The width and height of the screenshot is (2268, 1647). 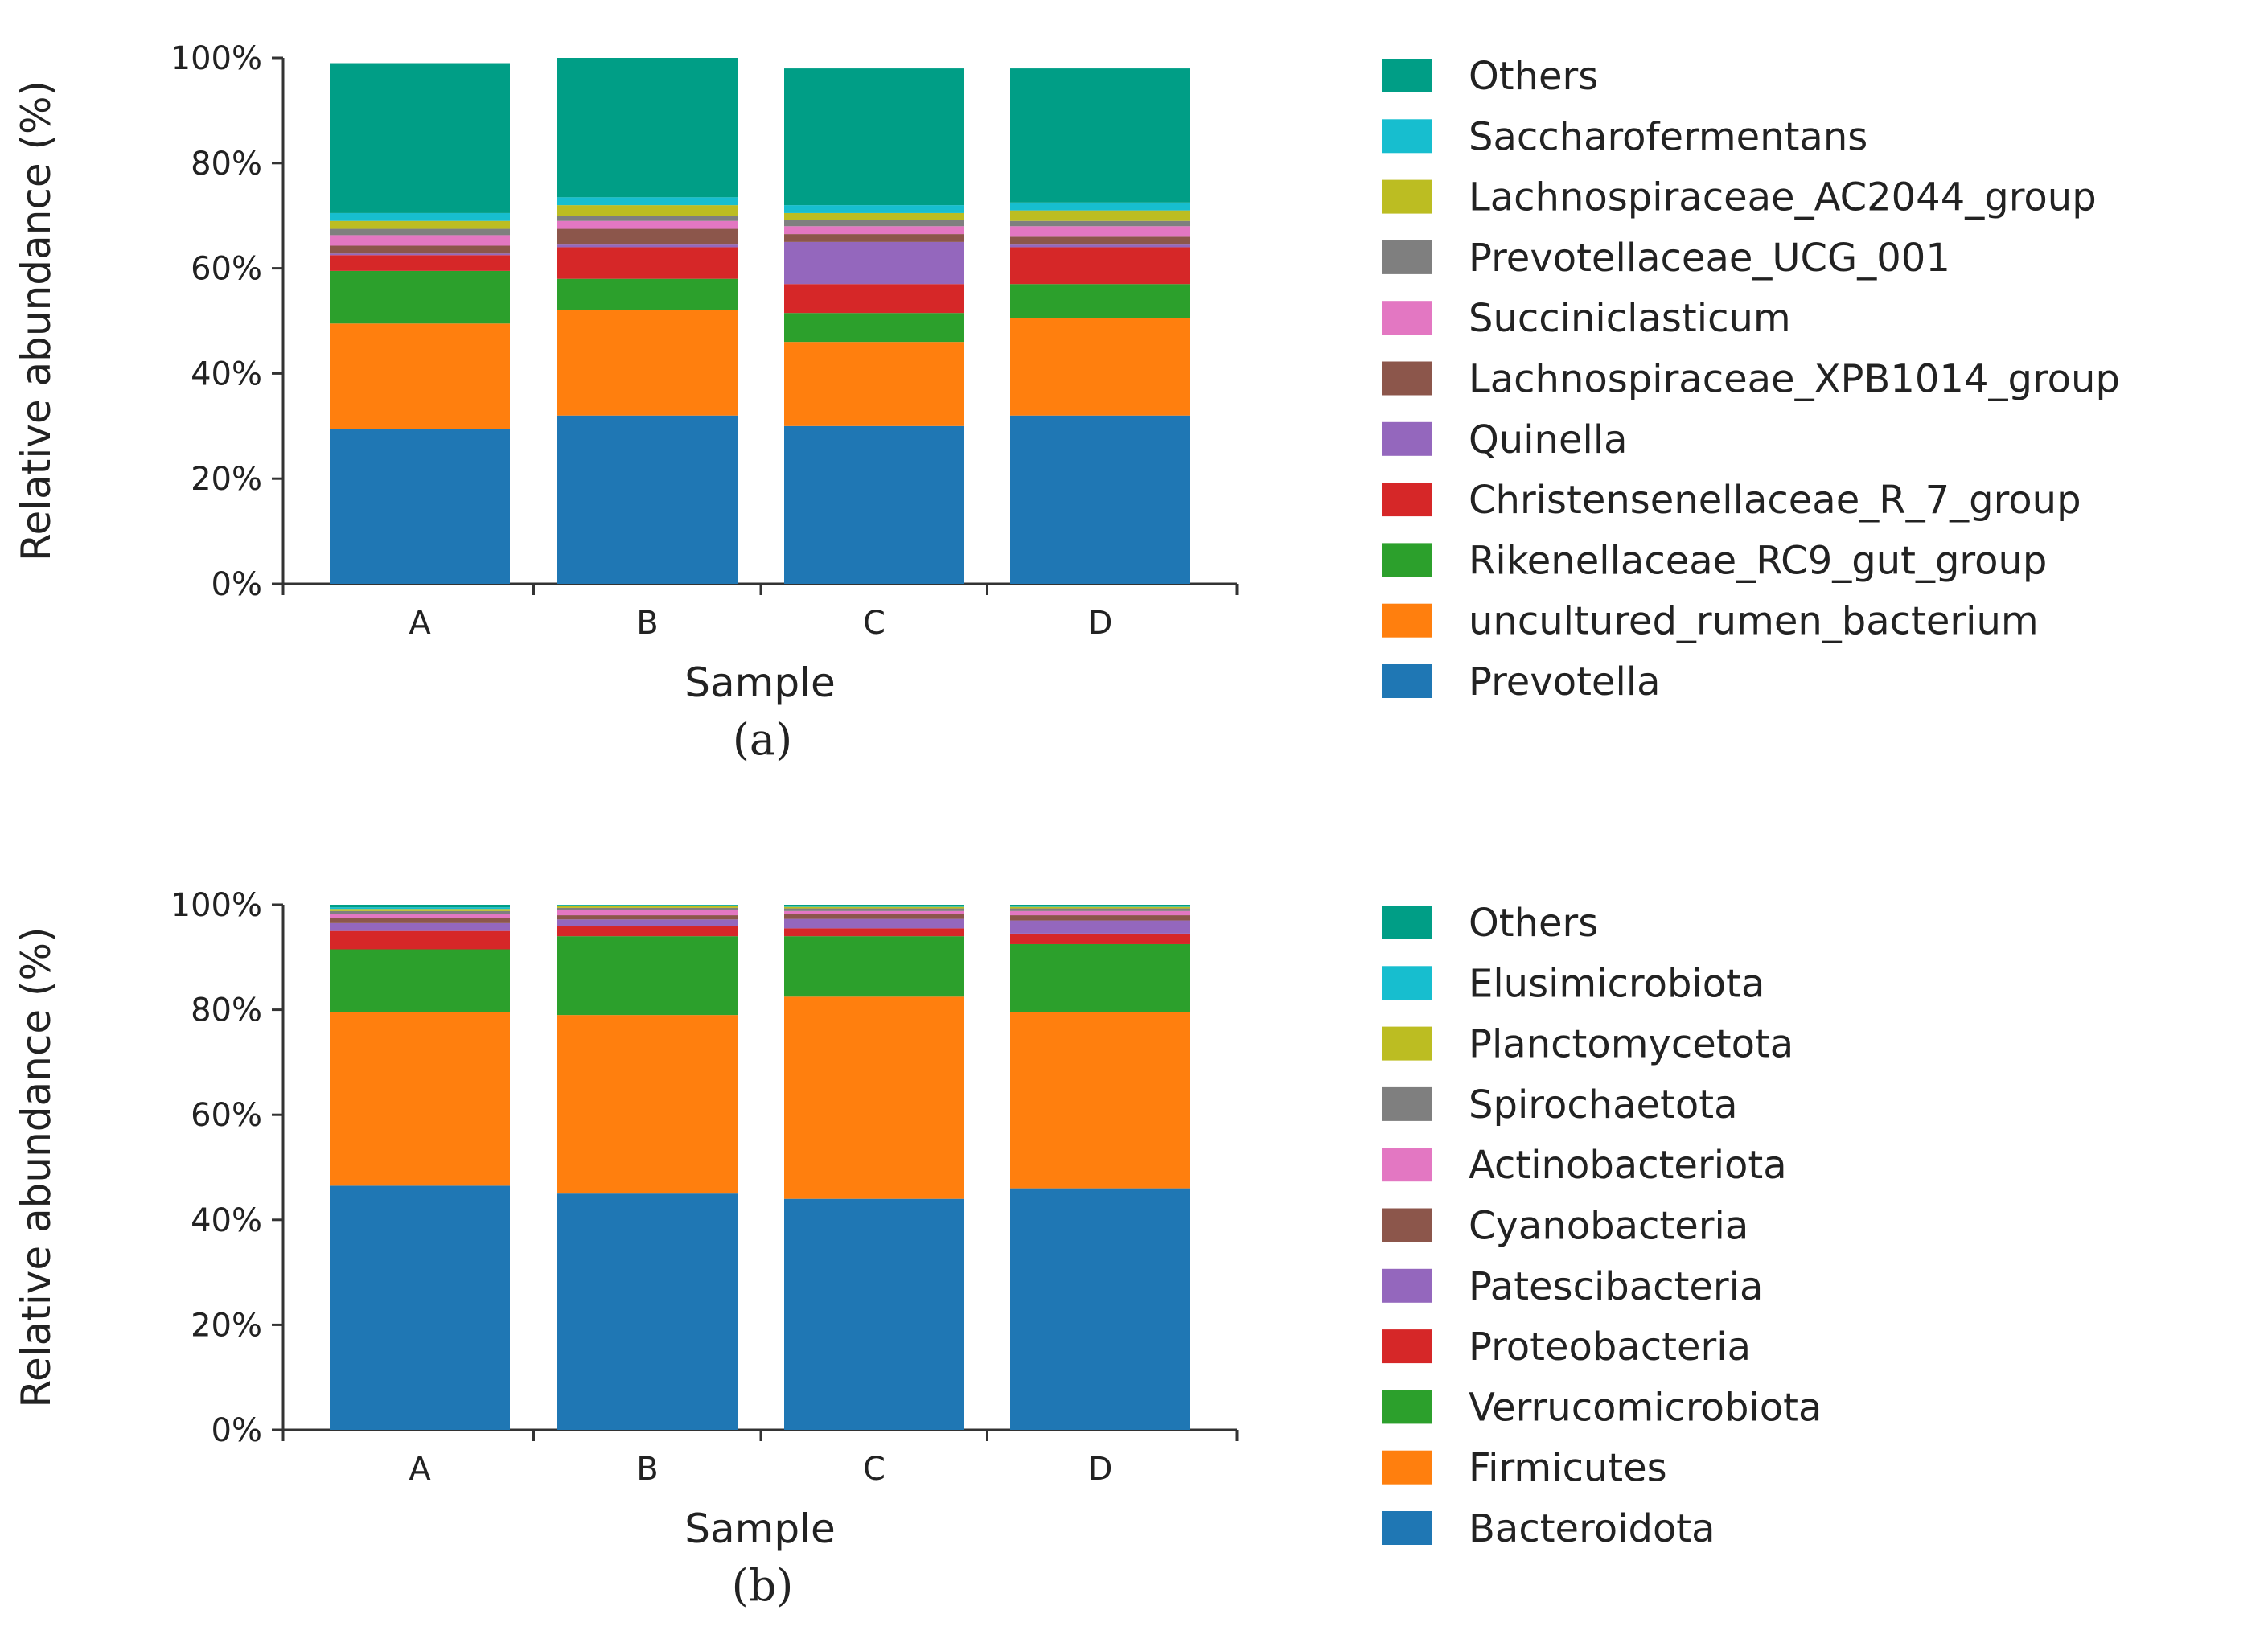 I want to click on bar-A-Firmicutes, so click(x=420, y=1099).